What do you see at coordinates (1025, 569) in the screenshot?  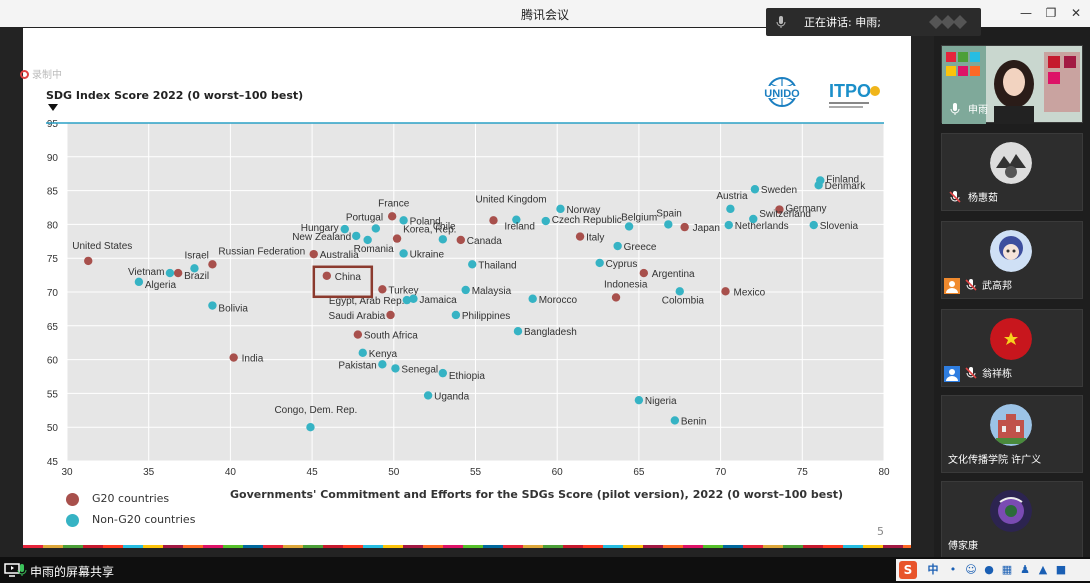 I see `user-icon: ♟` at bounding box center [1025, 569].